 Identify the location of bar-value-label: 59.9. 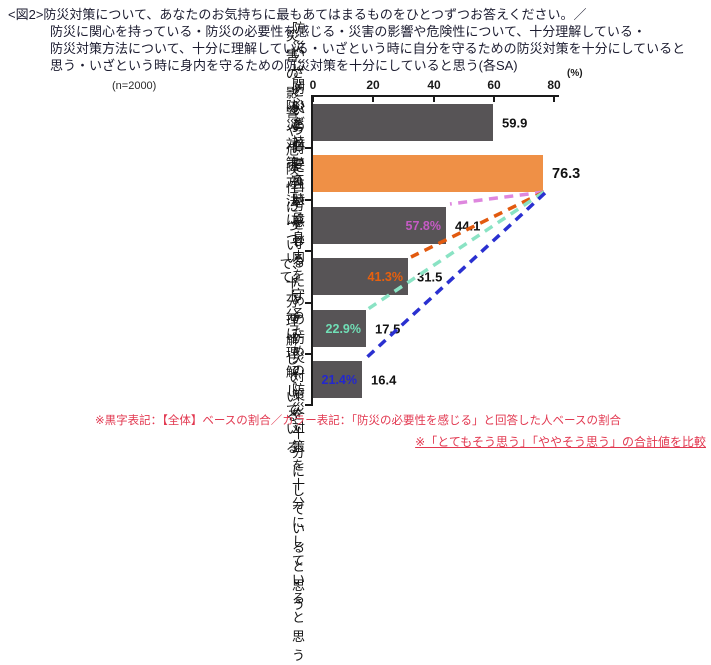
(515, 122).